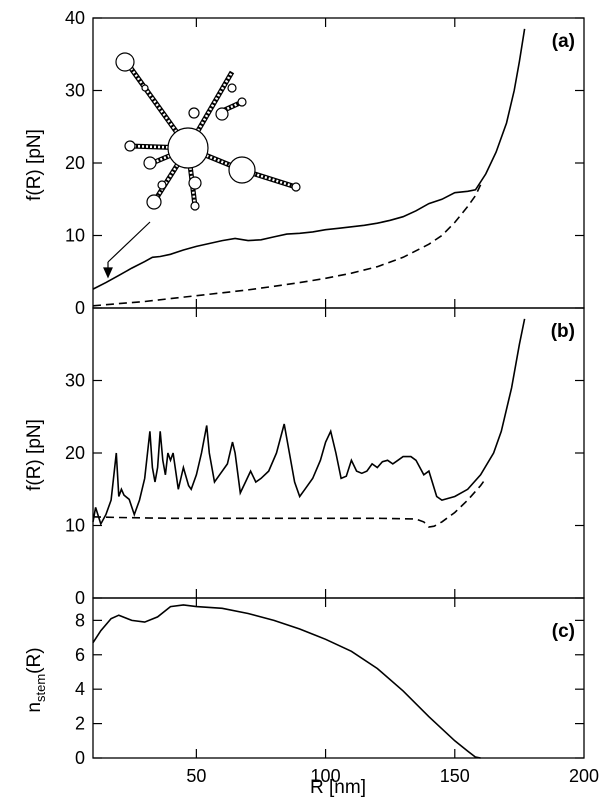 The width and height of the screenshot is (611, 801). I want to click on panel-a-ytick-label: 40, so click(75, 18).